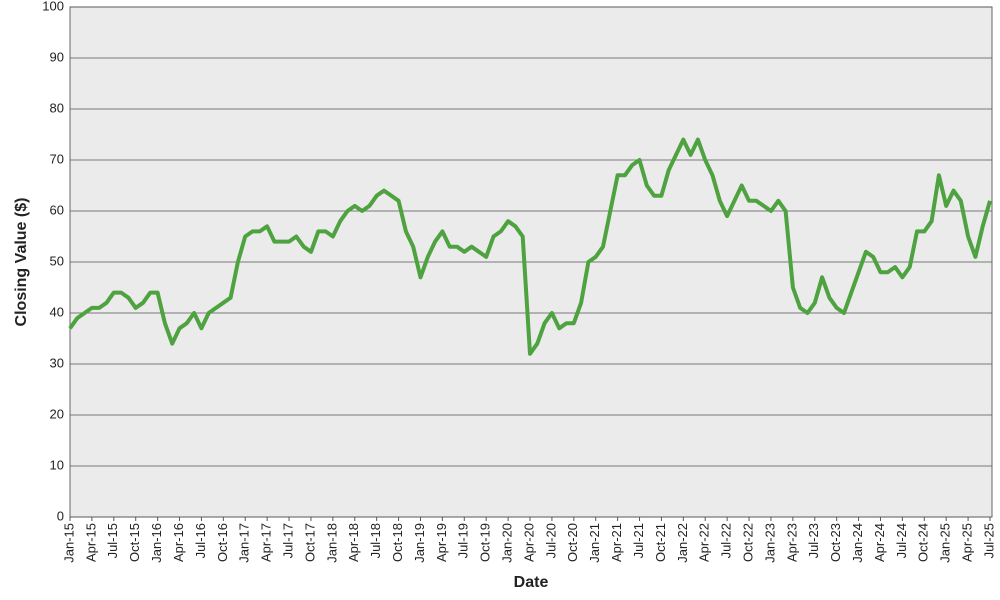 The width and height of the screenshot is (1000, 600). What do you see at coordinates (353, 542) in the screenshot?
I see `x-tick-label: Apr-18` at bounding box center [353, 542].